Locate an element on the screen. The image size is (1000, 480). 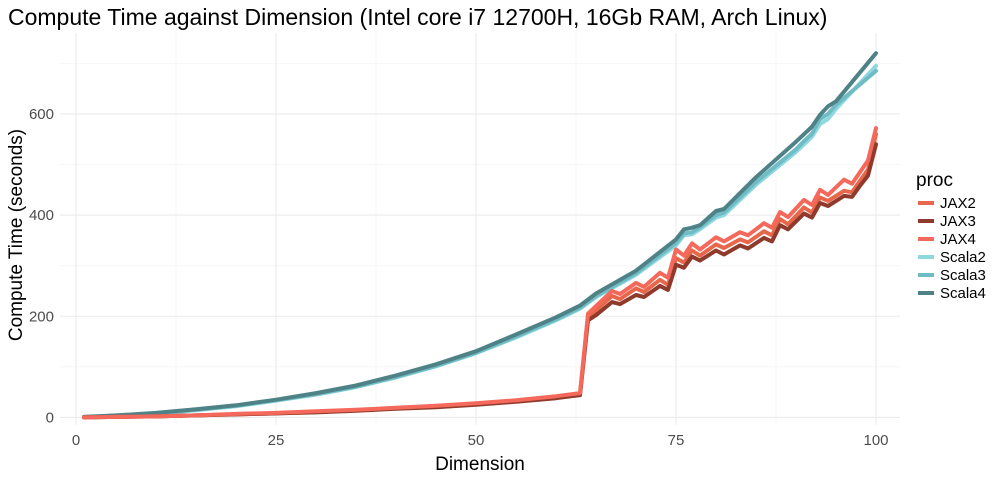
x-axis-ticks: 0 25 50 75 100 is located at coordinates (480, 440).